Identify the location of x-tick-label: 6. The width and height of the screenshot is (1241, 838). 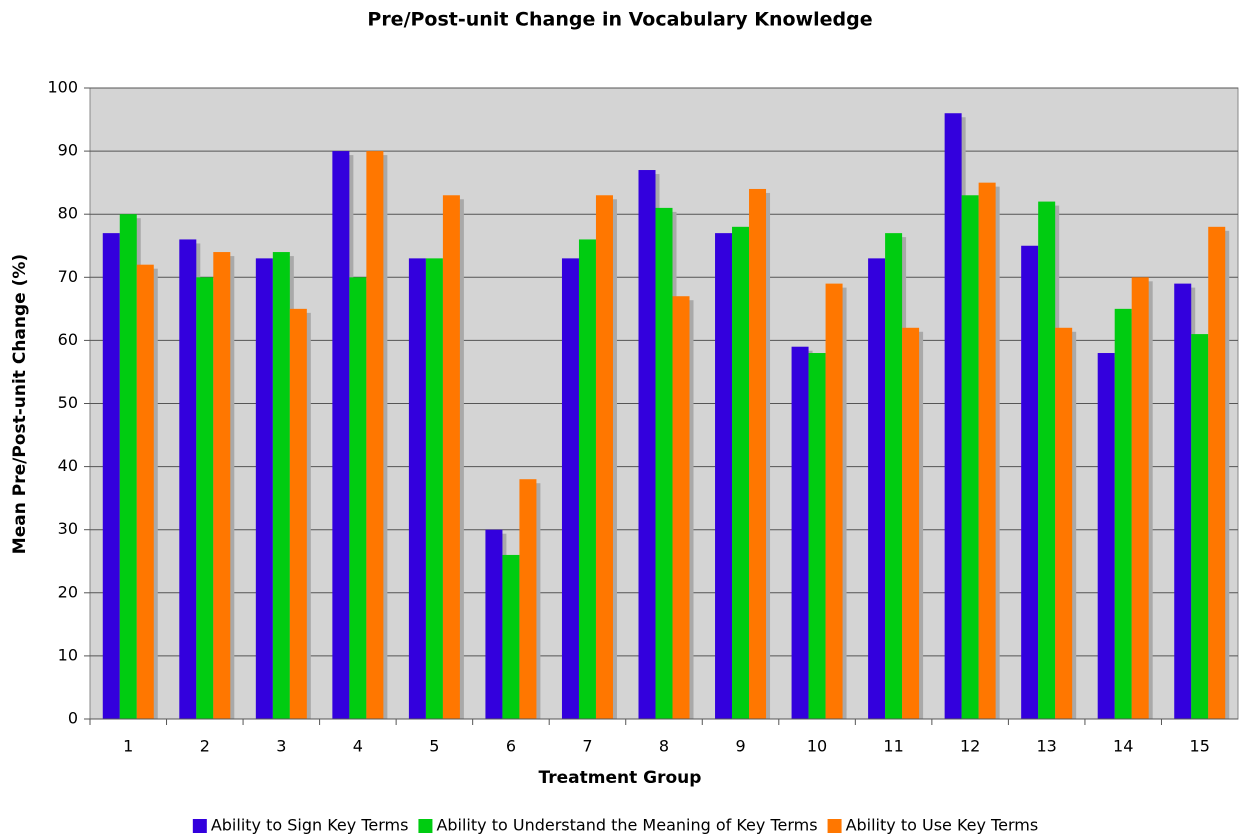
(511, 746).